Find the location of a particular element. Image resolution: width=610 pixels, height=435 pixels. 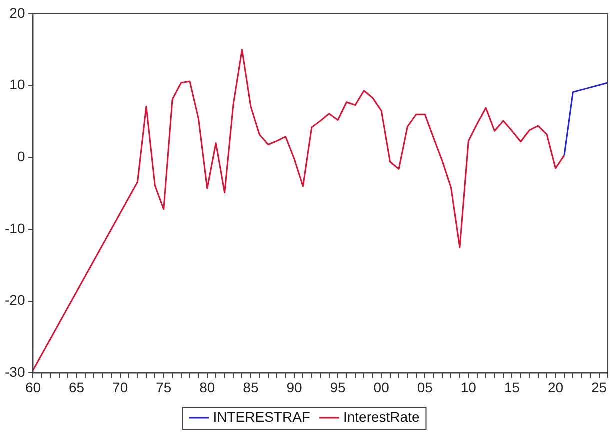

x-tick-label: 70 is located at coordinates (120, 387).